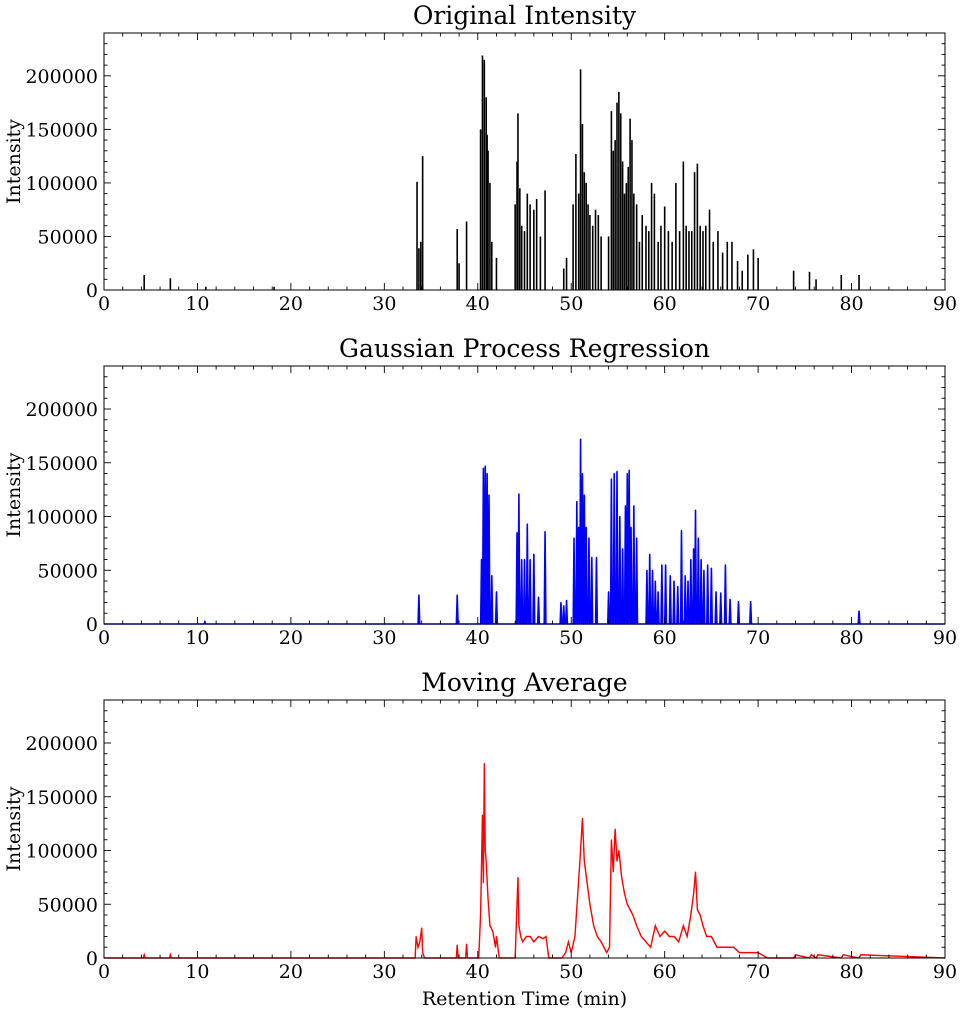 The width and height of the screenshot is (962, 1015). Describe the element at coordinates (478, 638) in the screenshot. I see `x-tick-label: 40` at that location.